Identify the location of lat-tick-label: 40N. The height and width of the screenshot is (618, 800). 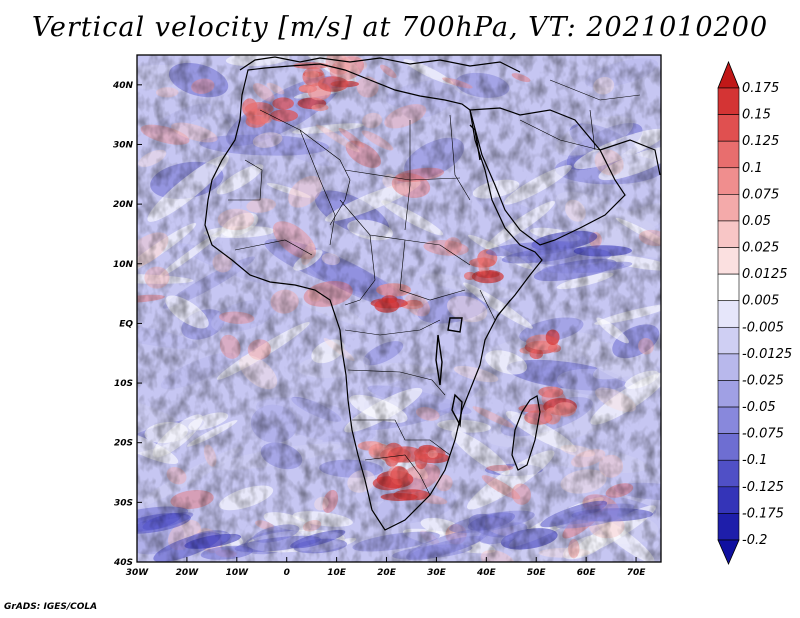
(123, 86).